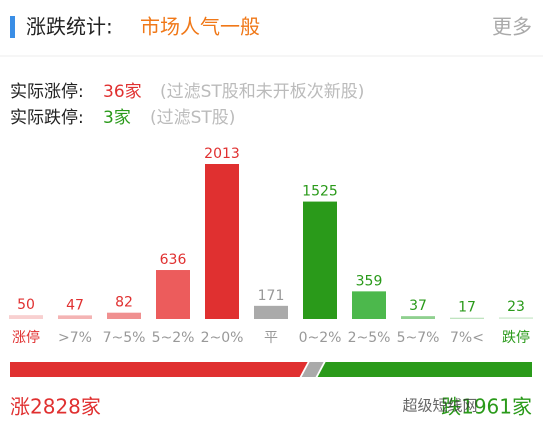 This screenshot has width=543, height=436. I want to click on header-mood: 市场人气一般, so click(200, 27).